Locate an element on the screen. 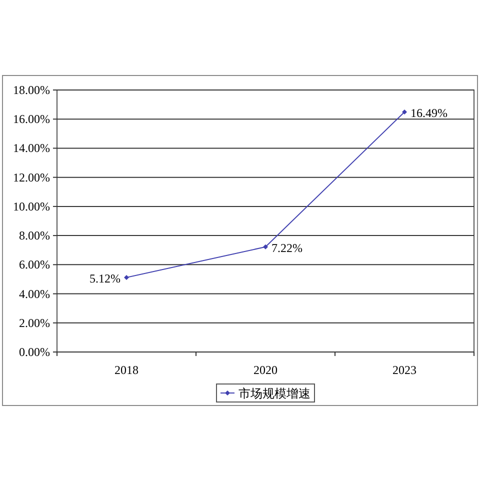 The height and width of the screenshot is (480, 480). y-tick-label: 10.00% is located at coordinates (31, 206).